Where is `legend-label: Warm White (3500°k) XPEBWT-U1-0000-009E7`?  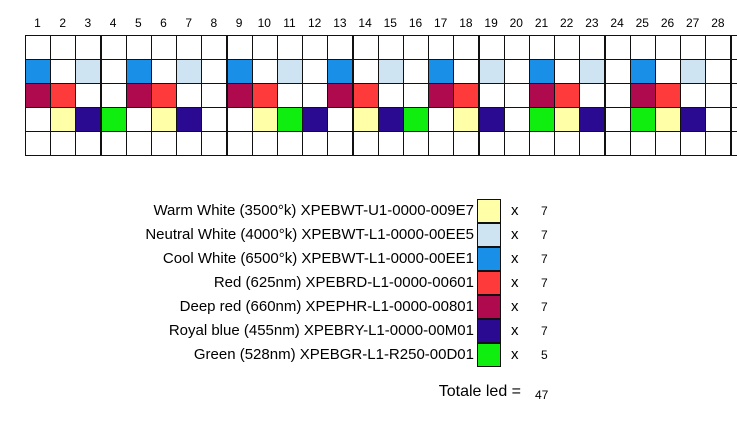
legend-label: Warm White (3500°k) XPEBWT-U1-0000-009E7 is located at coordinates (313, 210).